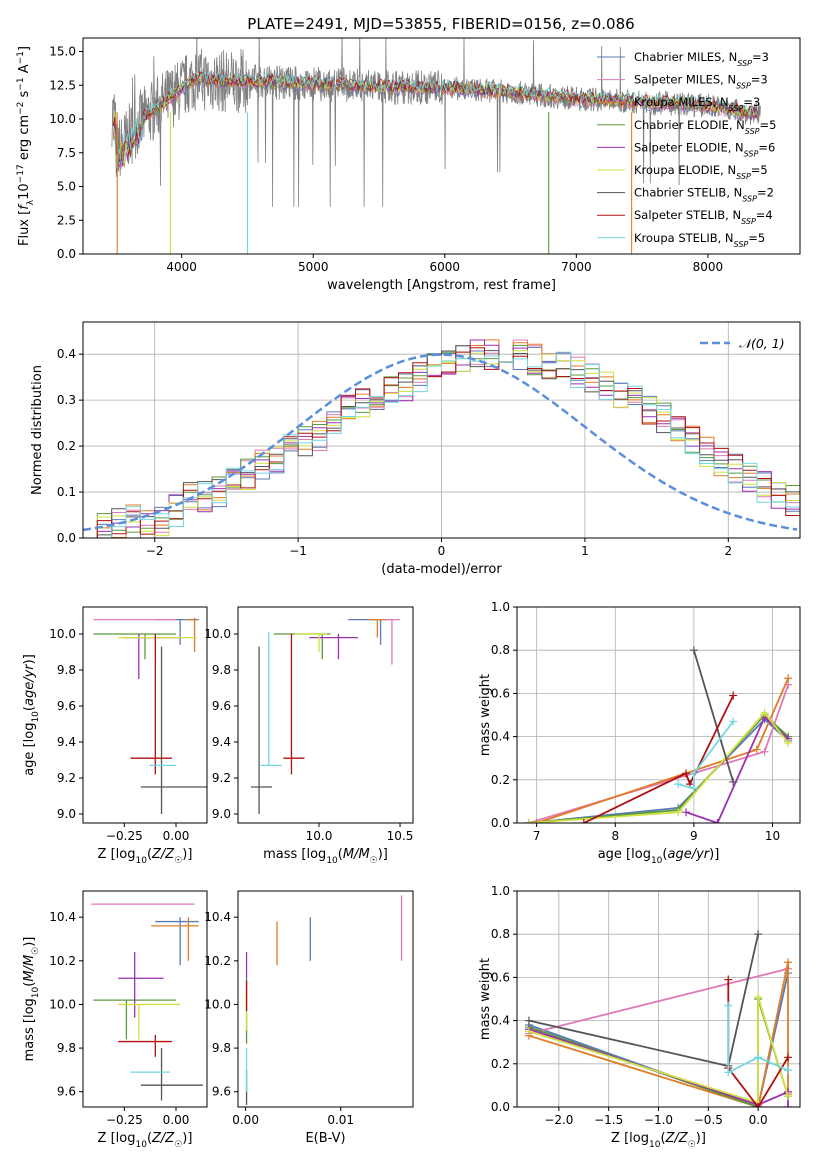 The width and height of the screenshot is (819, 1170). I want to click on normal-curve, so click(440, 442).